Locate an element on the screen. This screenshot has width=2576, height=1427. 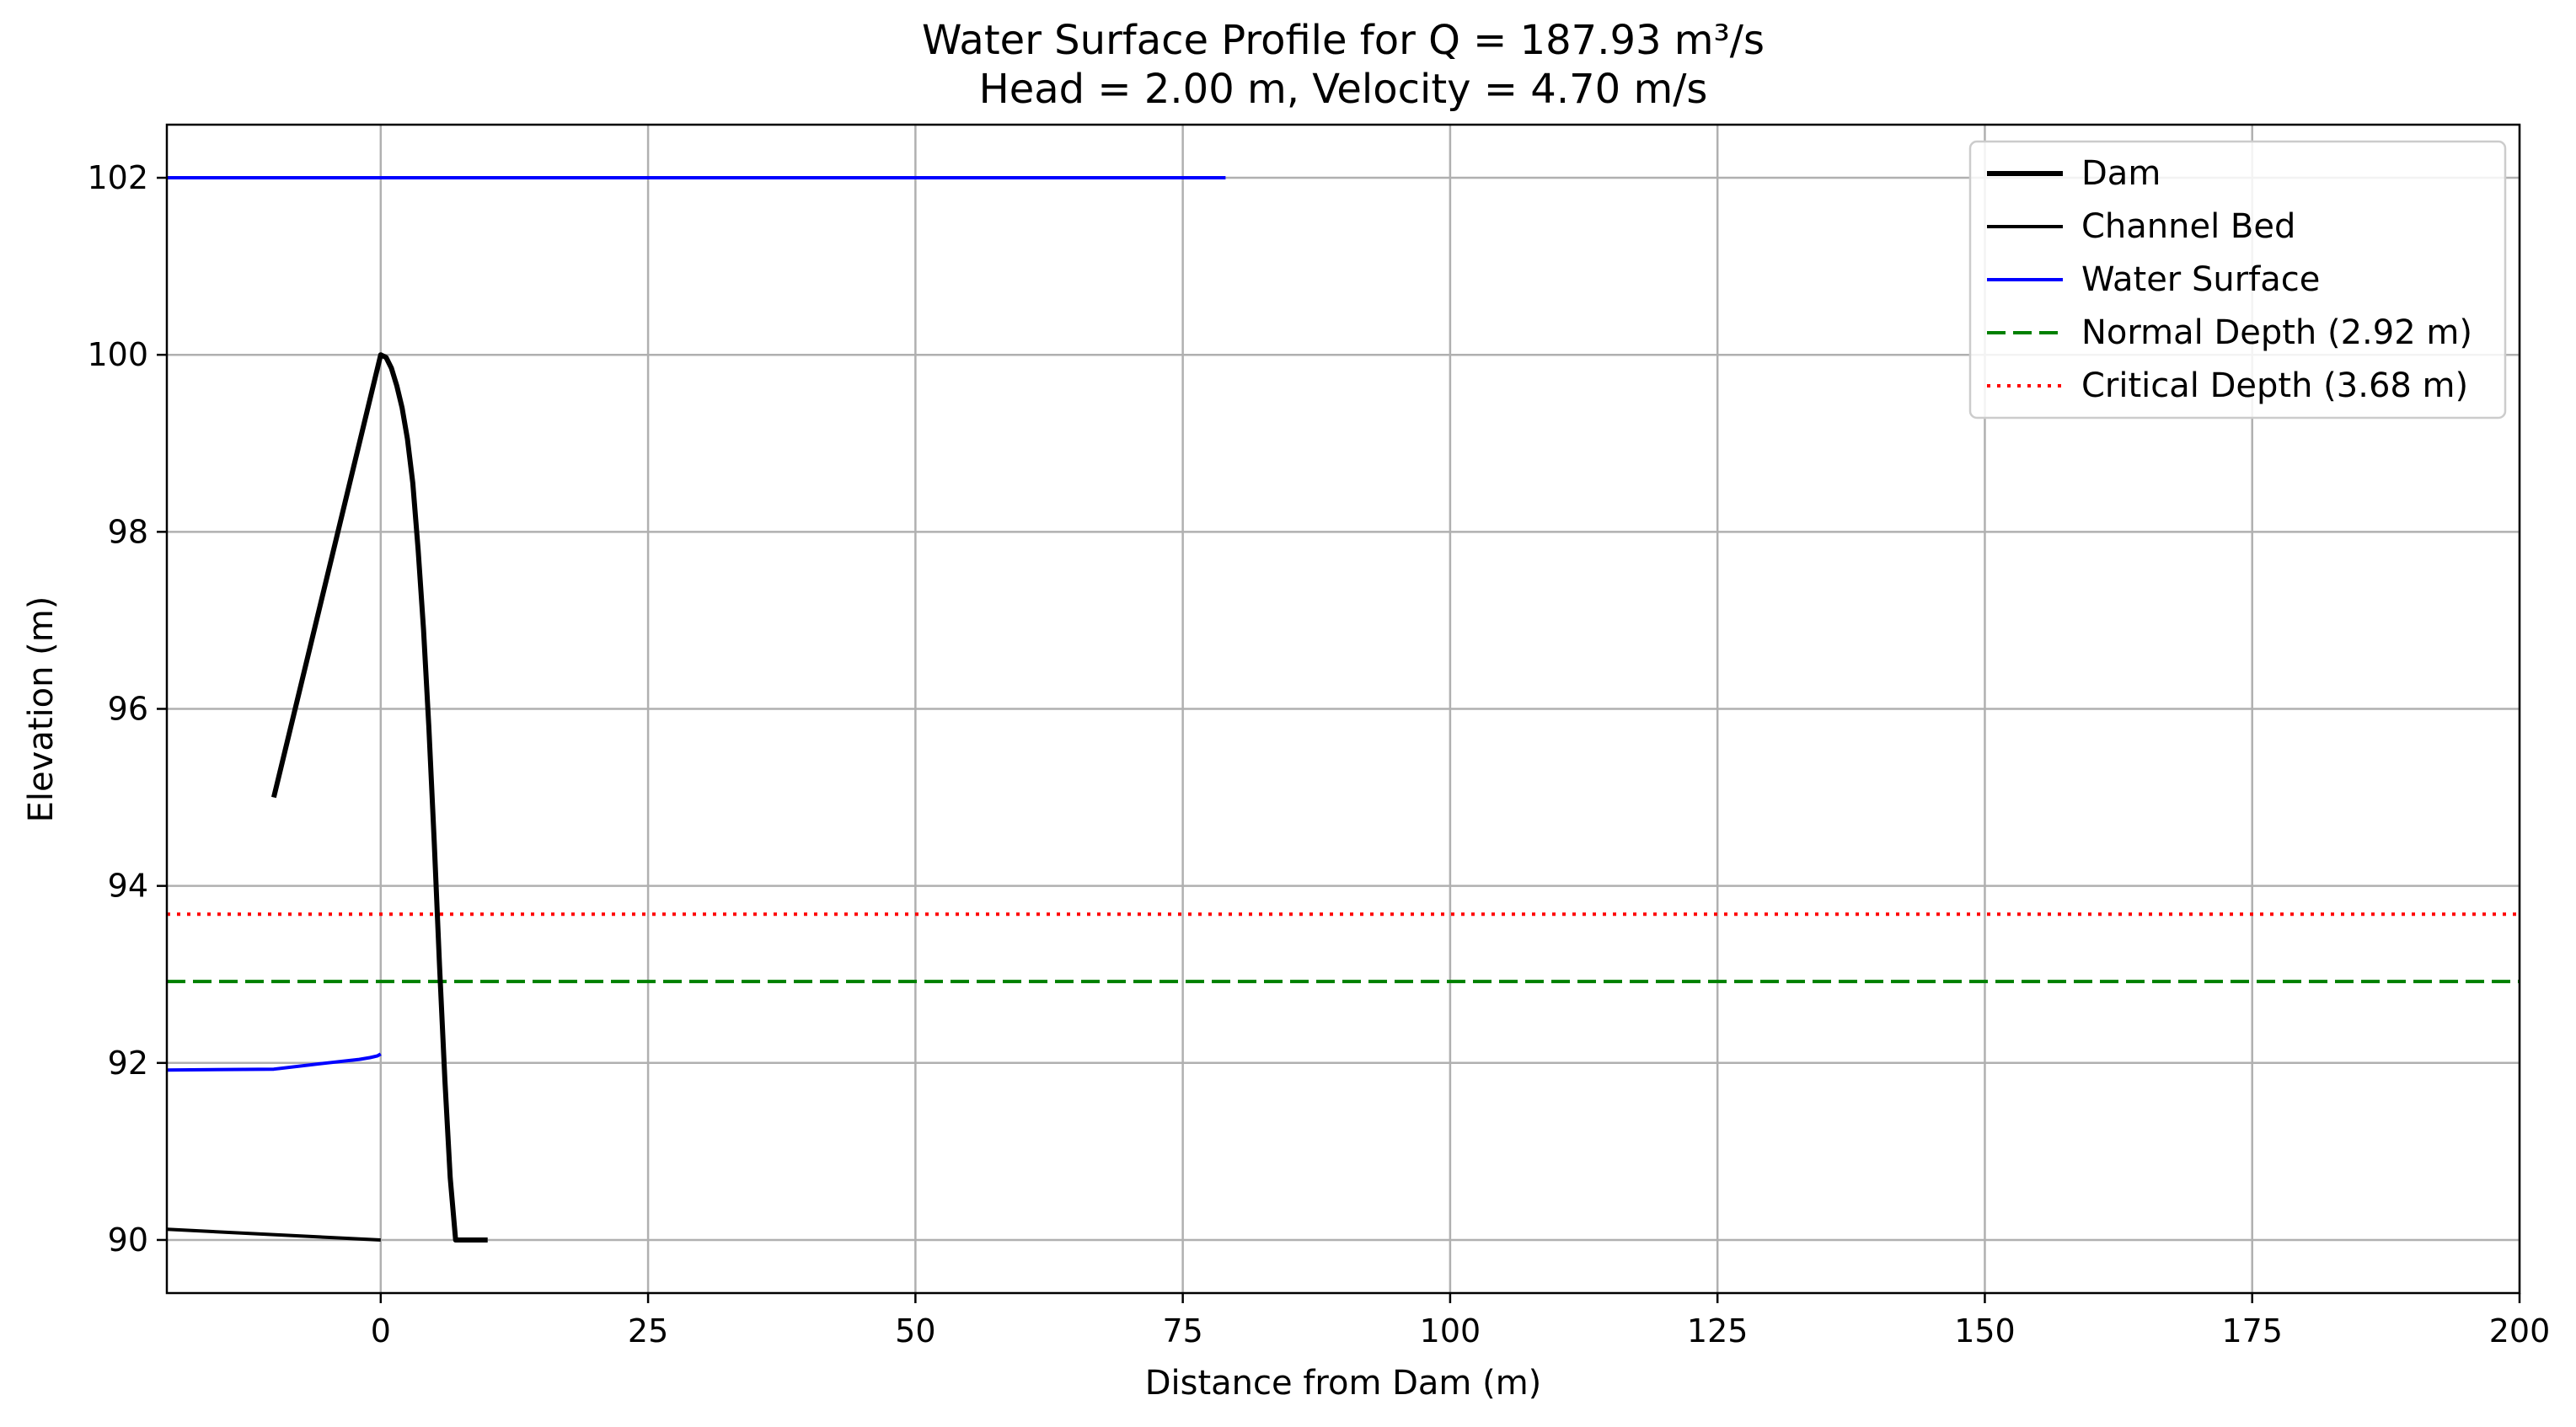
legend-box is located at coordinates (2237, 280).